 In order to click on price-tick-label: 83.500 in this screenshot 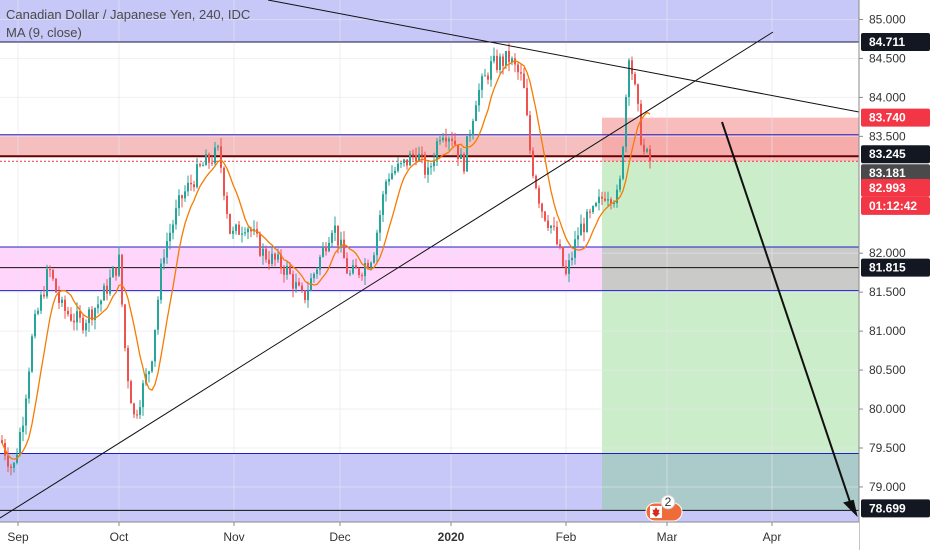, I will do `click(887, 136)`.